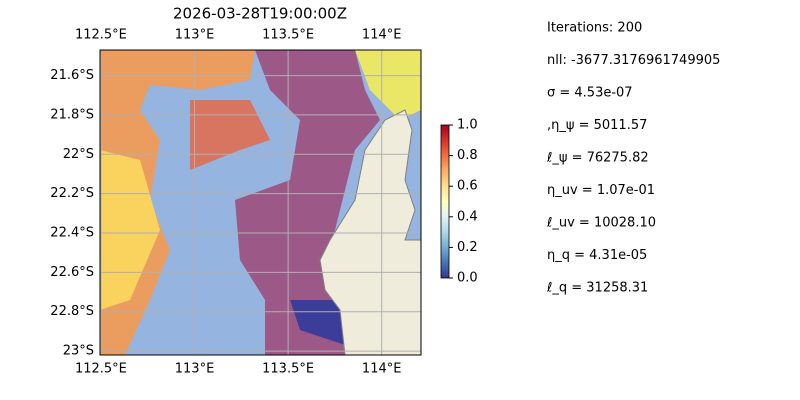 This screenshot has height=400, width=800. I want to click on lat-tick-label: 23°S, so click(78, 351).